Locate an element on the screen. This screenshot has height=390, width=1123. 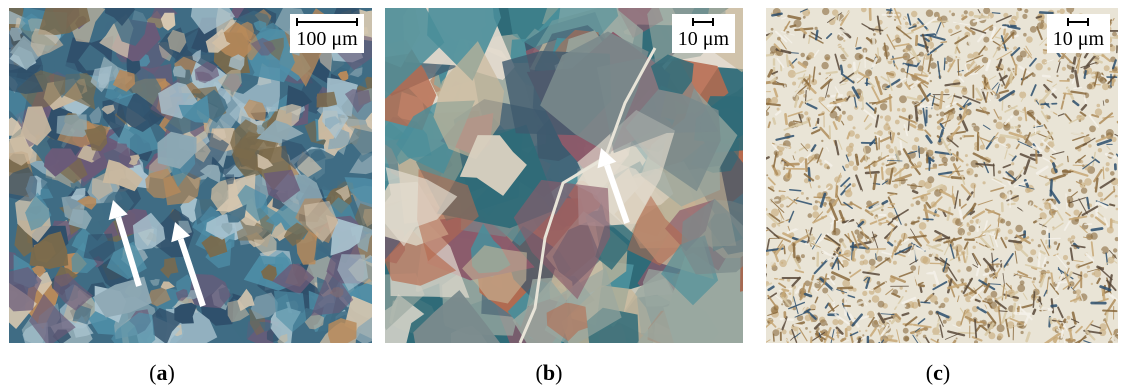
caption-a: (a) is located at coordinates (162, 372).